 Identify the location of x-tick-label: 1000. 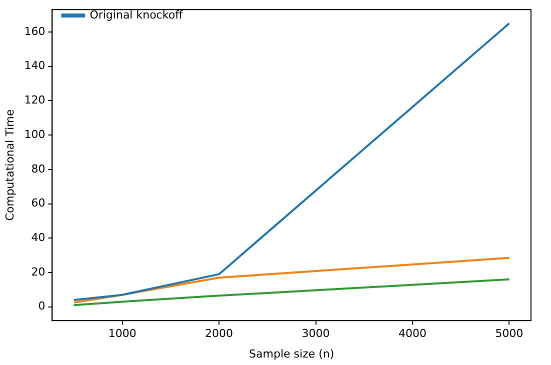
(122, 333).